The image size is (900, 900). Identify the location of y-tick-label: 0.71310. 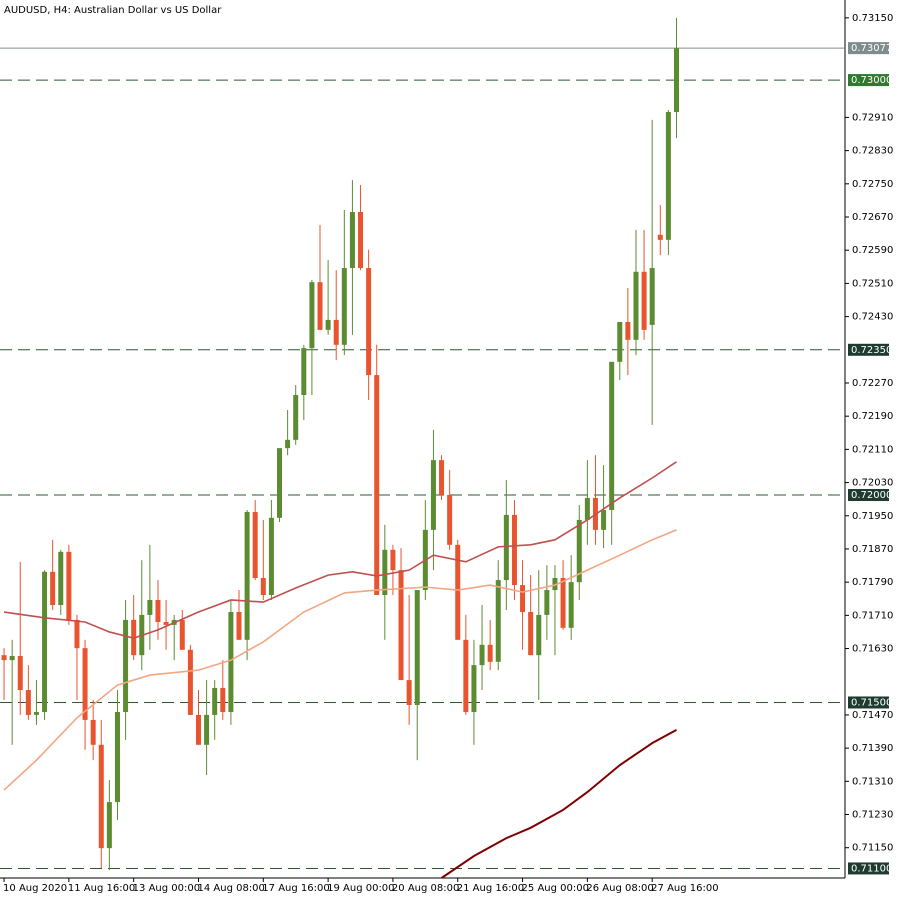
(872, 781).